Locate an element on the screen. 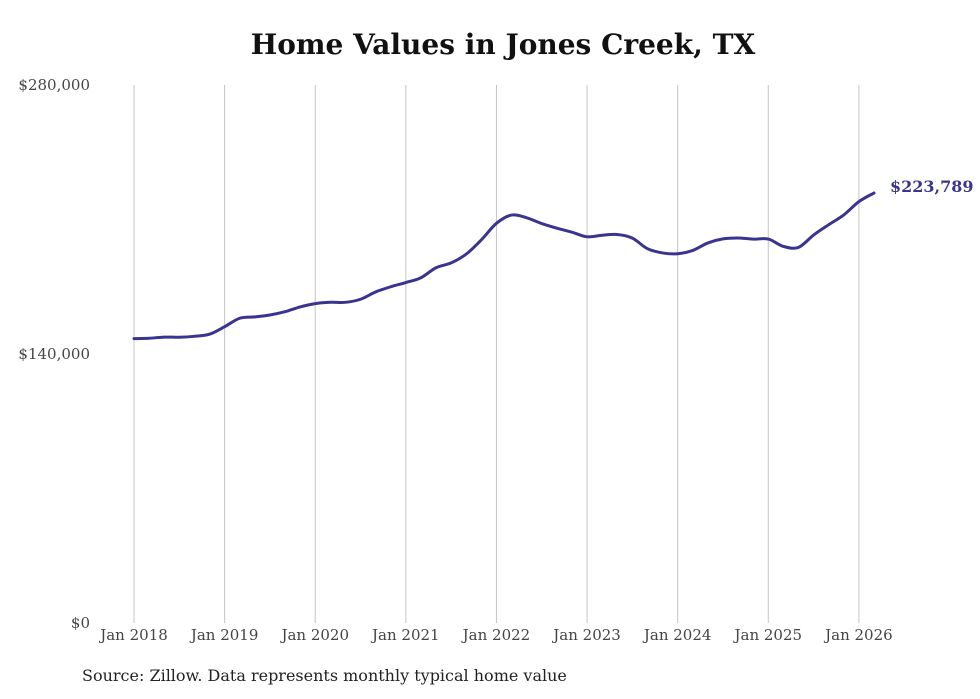  x-tick-label: Jan 2025 is located at coordinates (768, 635).